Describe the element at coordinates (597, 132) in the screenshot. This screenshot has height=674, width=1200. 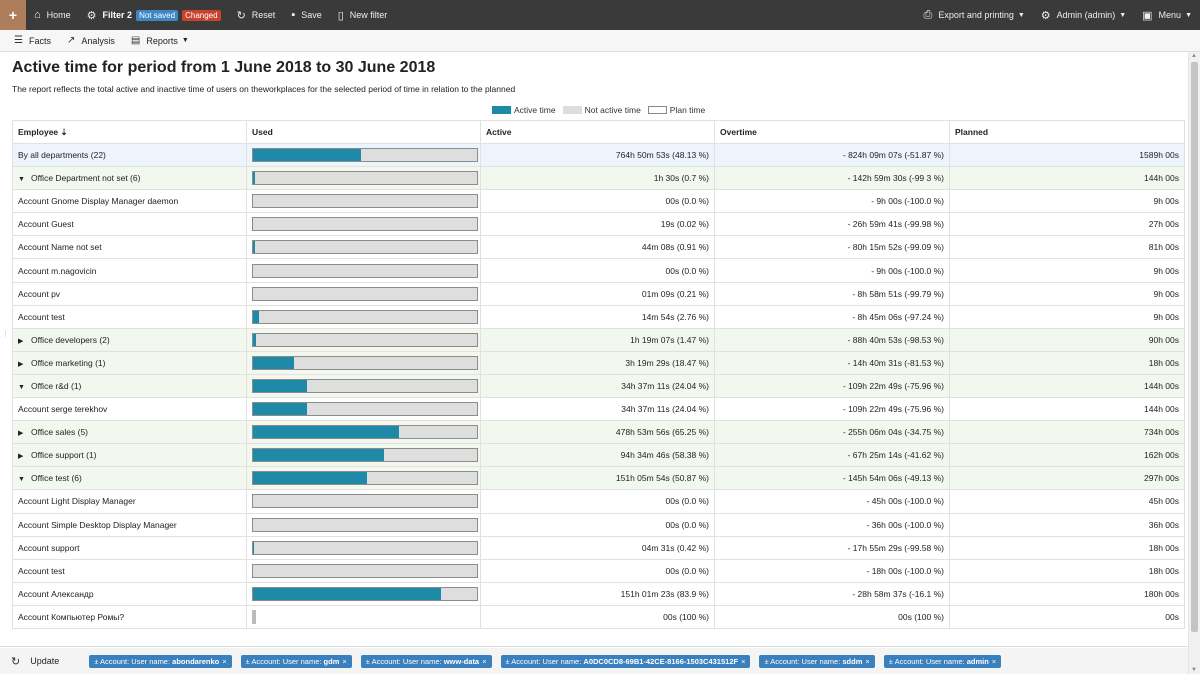
I see `column-active: Active` at that location.